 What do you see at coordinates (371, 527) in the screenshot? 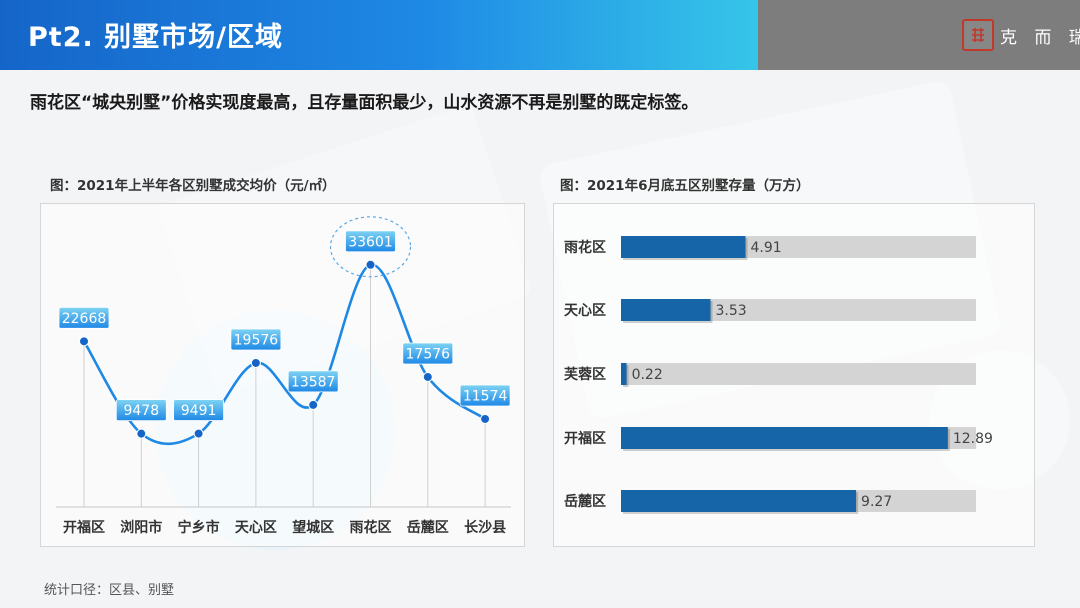
I see `x-tick-label: 雨花区` at bounding box center [371, 527].